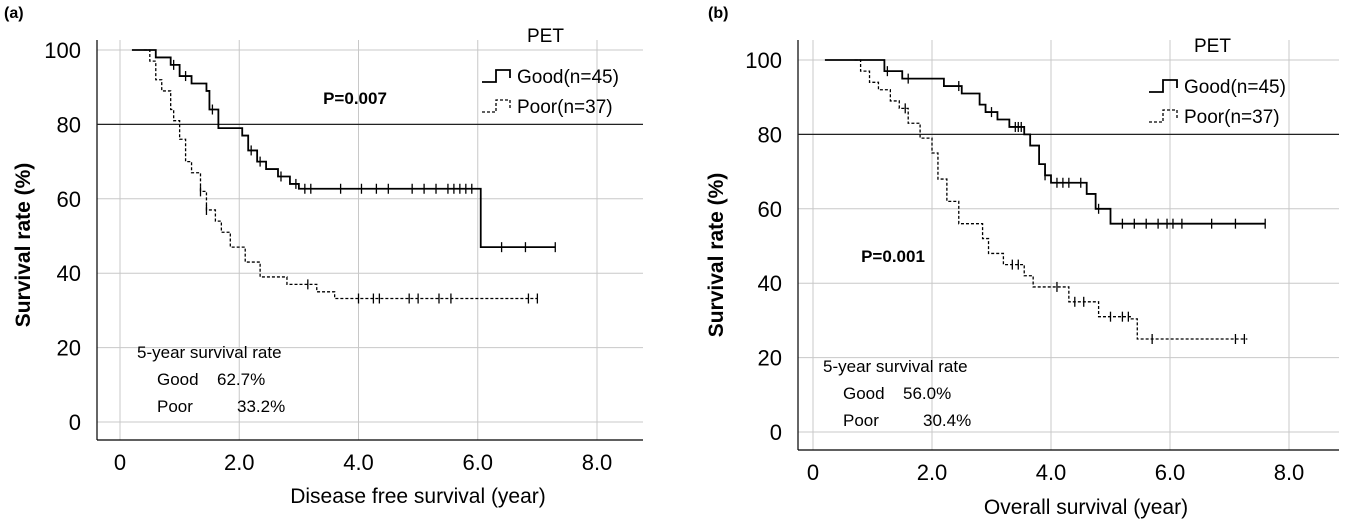 The height and width of the screenshot is (523, 1346). I want to click on survival-curve-poor, so click(340, 174).